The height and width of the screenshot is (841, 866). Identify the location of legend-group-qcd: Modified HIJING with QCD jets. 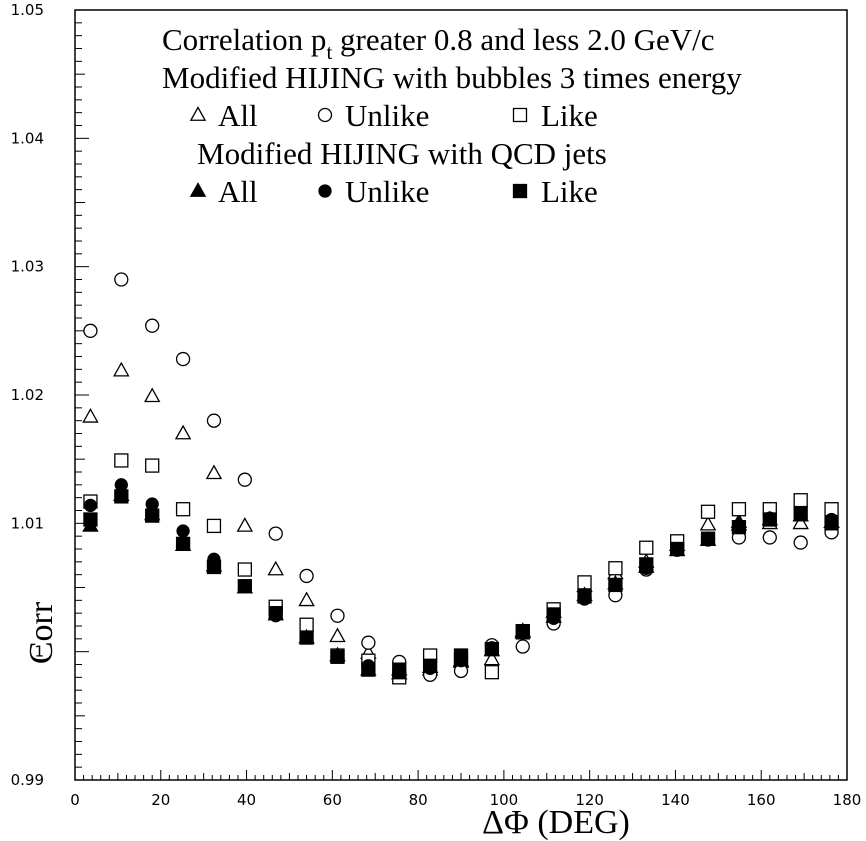
(402, 153).